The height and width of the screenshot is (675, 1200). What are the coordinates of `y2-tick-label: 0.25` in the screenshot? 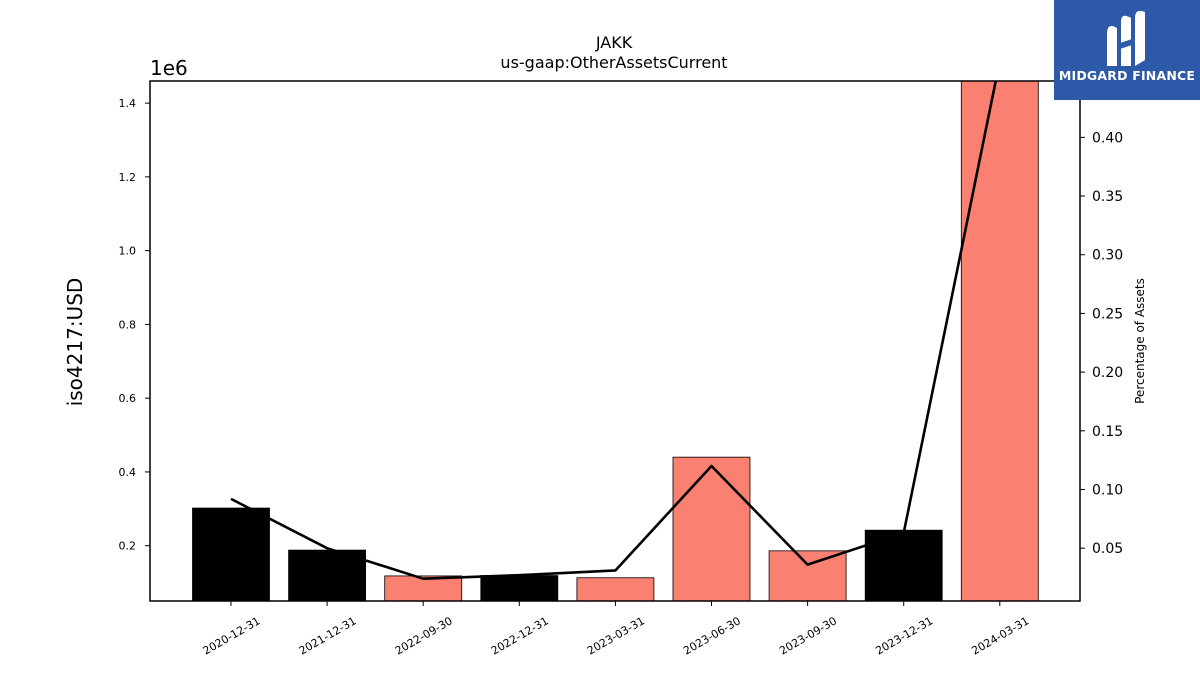 It's located at (1107, 314).